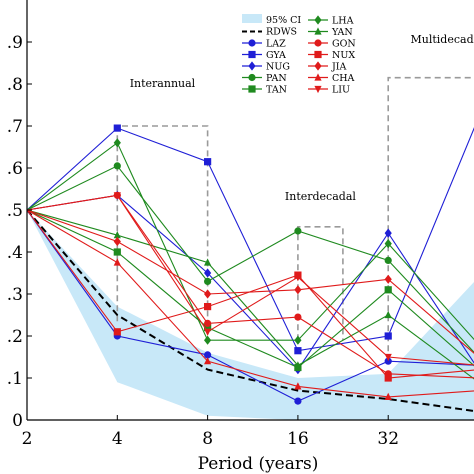 The image size is (474, 474). I want to click on x-tick-label: 32, so click(388, 439).